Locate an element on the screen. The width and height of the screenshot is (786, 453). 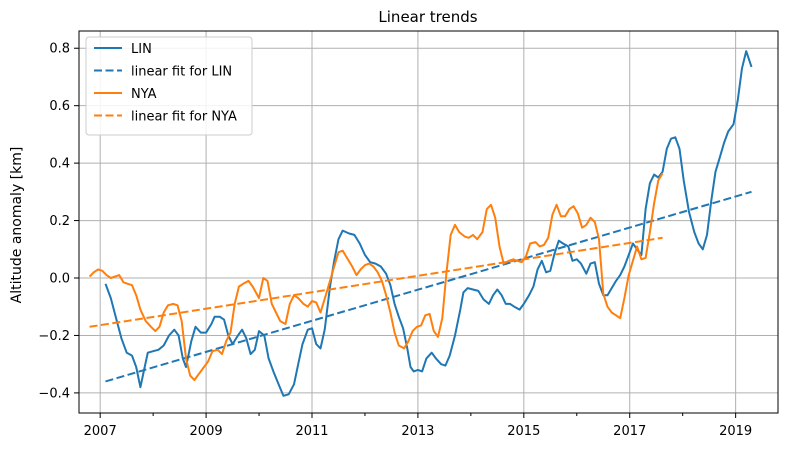
x-tick-label: 2011 is located at coordinates (311, 431).